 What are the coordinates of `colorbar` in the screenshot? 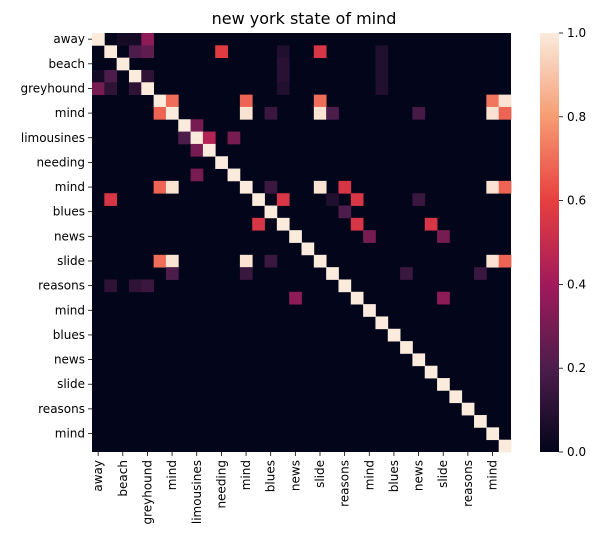 It's located at (549, 242).